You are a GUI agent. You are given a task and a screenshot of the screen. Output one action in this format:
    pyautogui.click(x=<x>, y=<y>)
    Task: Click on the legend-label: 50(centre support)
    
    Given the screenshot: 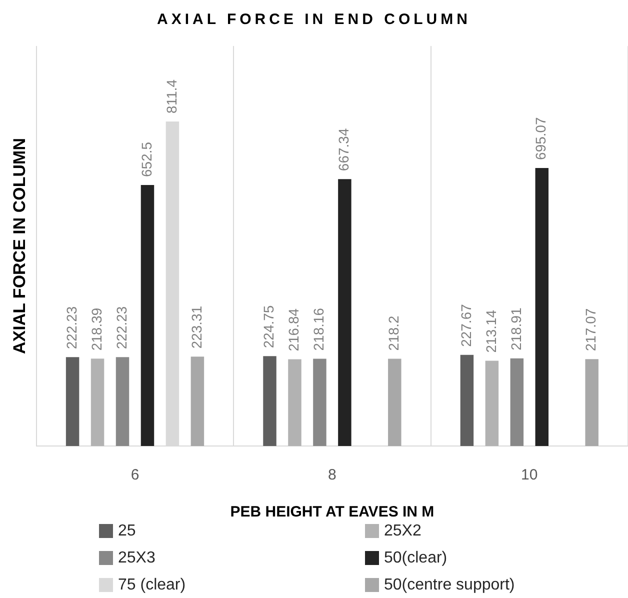 What is the action you would take?
    pyautogui.click(x=449, y=585)
    